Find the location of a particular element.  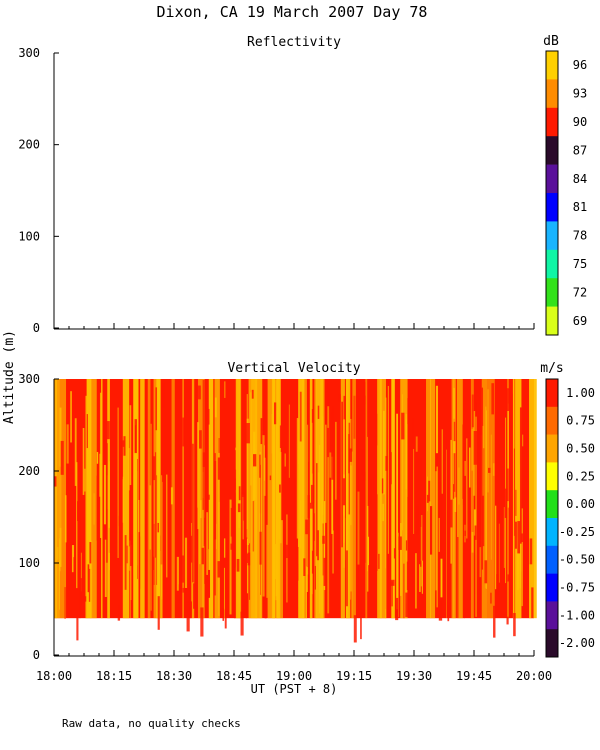

reflectivity-y-tick-label: 0 is located at coordinates (36, 328).